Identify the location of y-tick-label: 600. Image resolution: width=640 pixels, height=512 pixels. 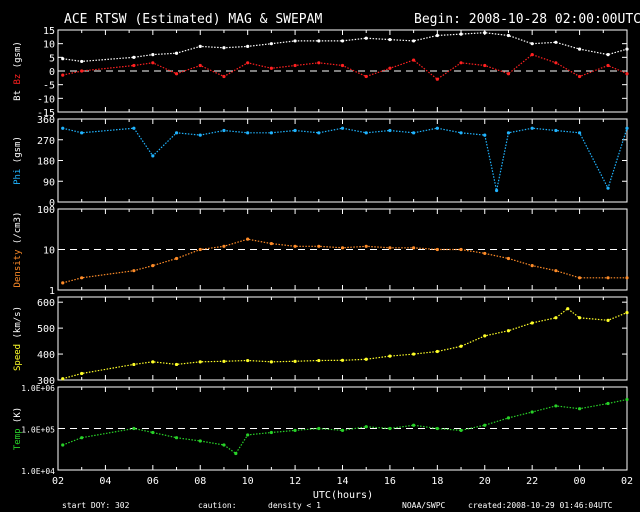
(46, 303).